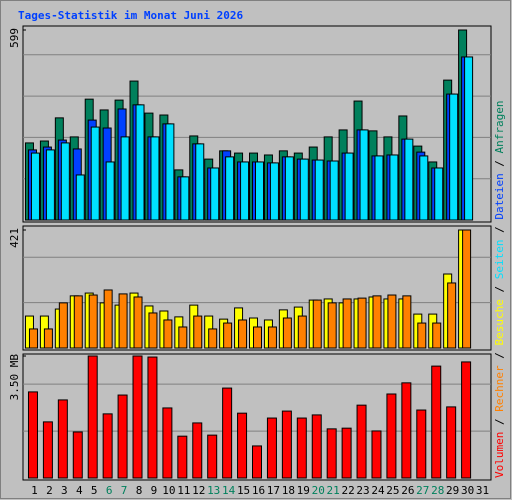  I want to click on x-tick-label: 25, so click(392, 490).